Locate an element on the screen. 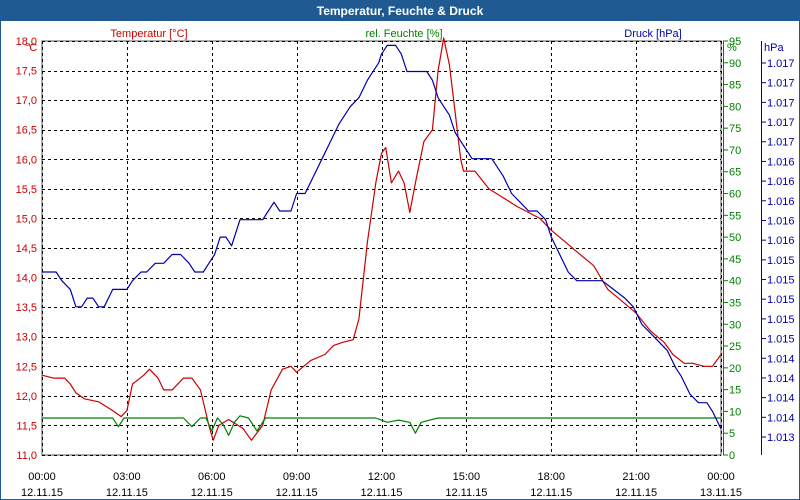 This screenshot has height=500, width=800. series-rel-feuchte-line is located at coordinates (381, 425).